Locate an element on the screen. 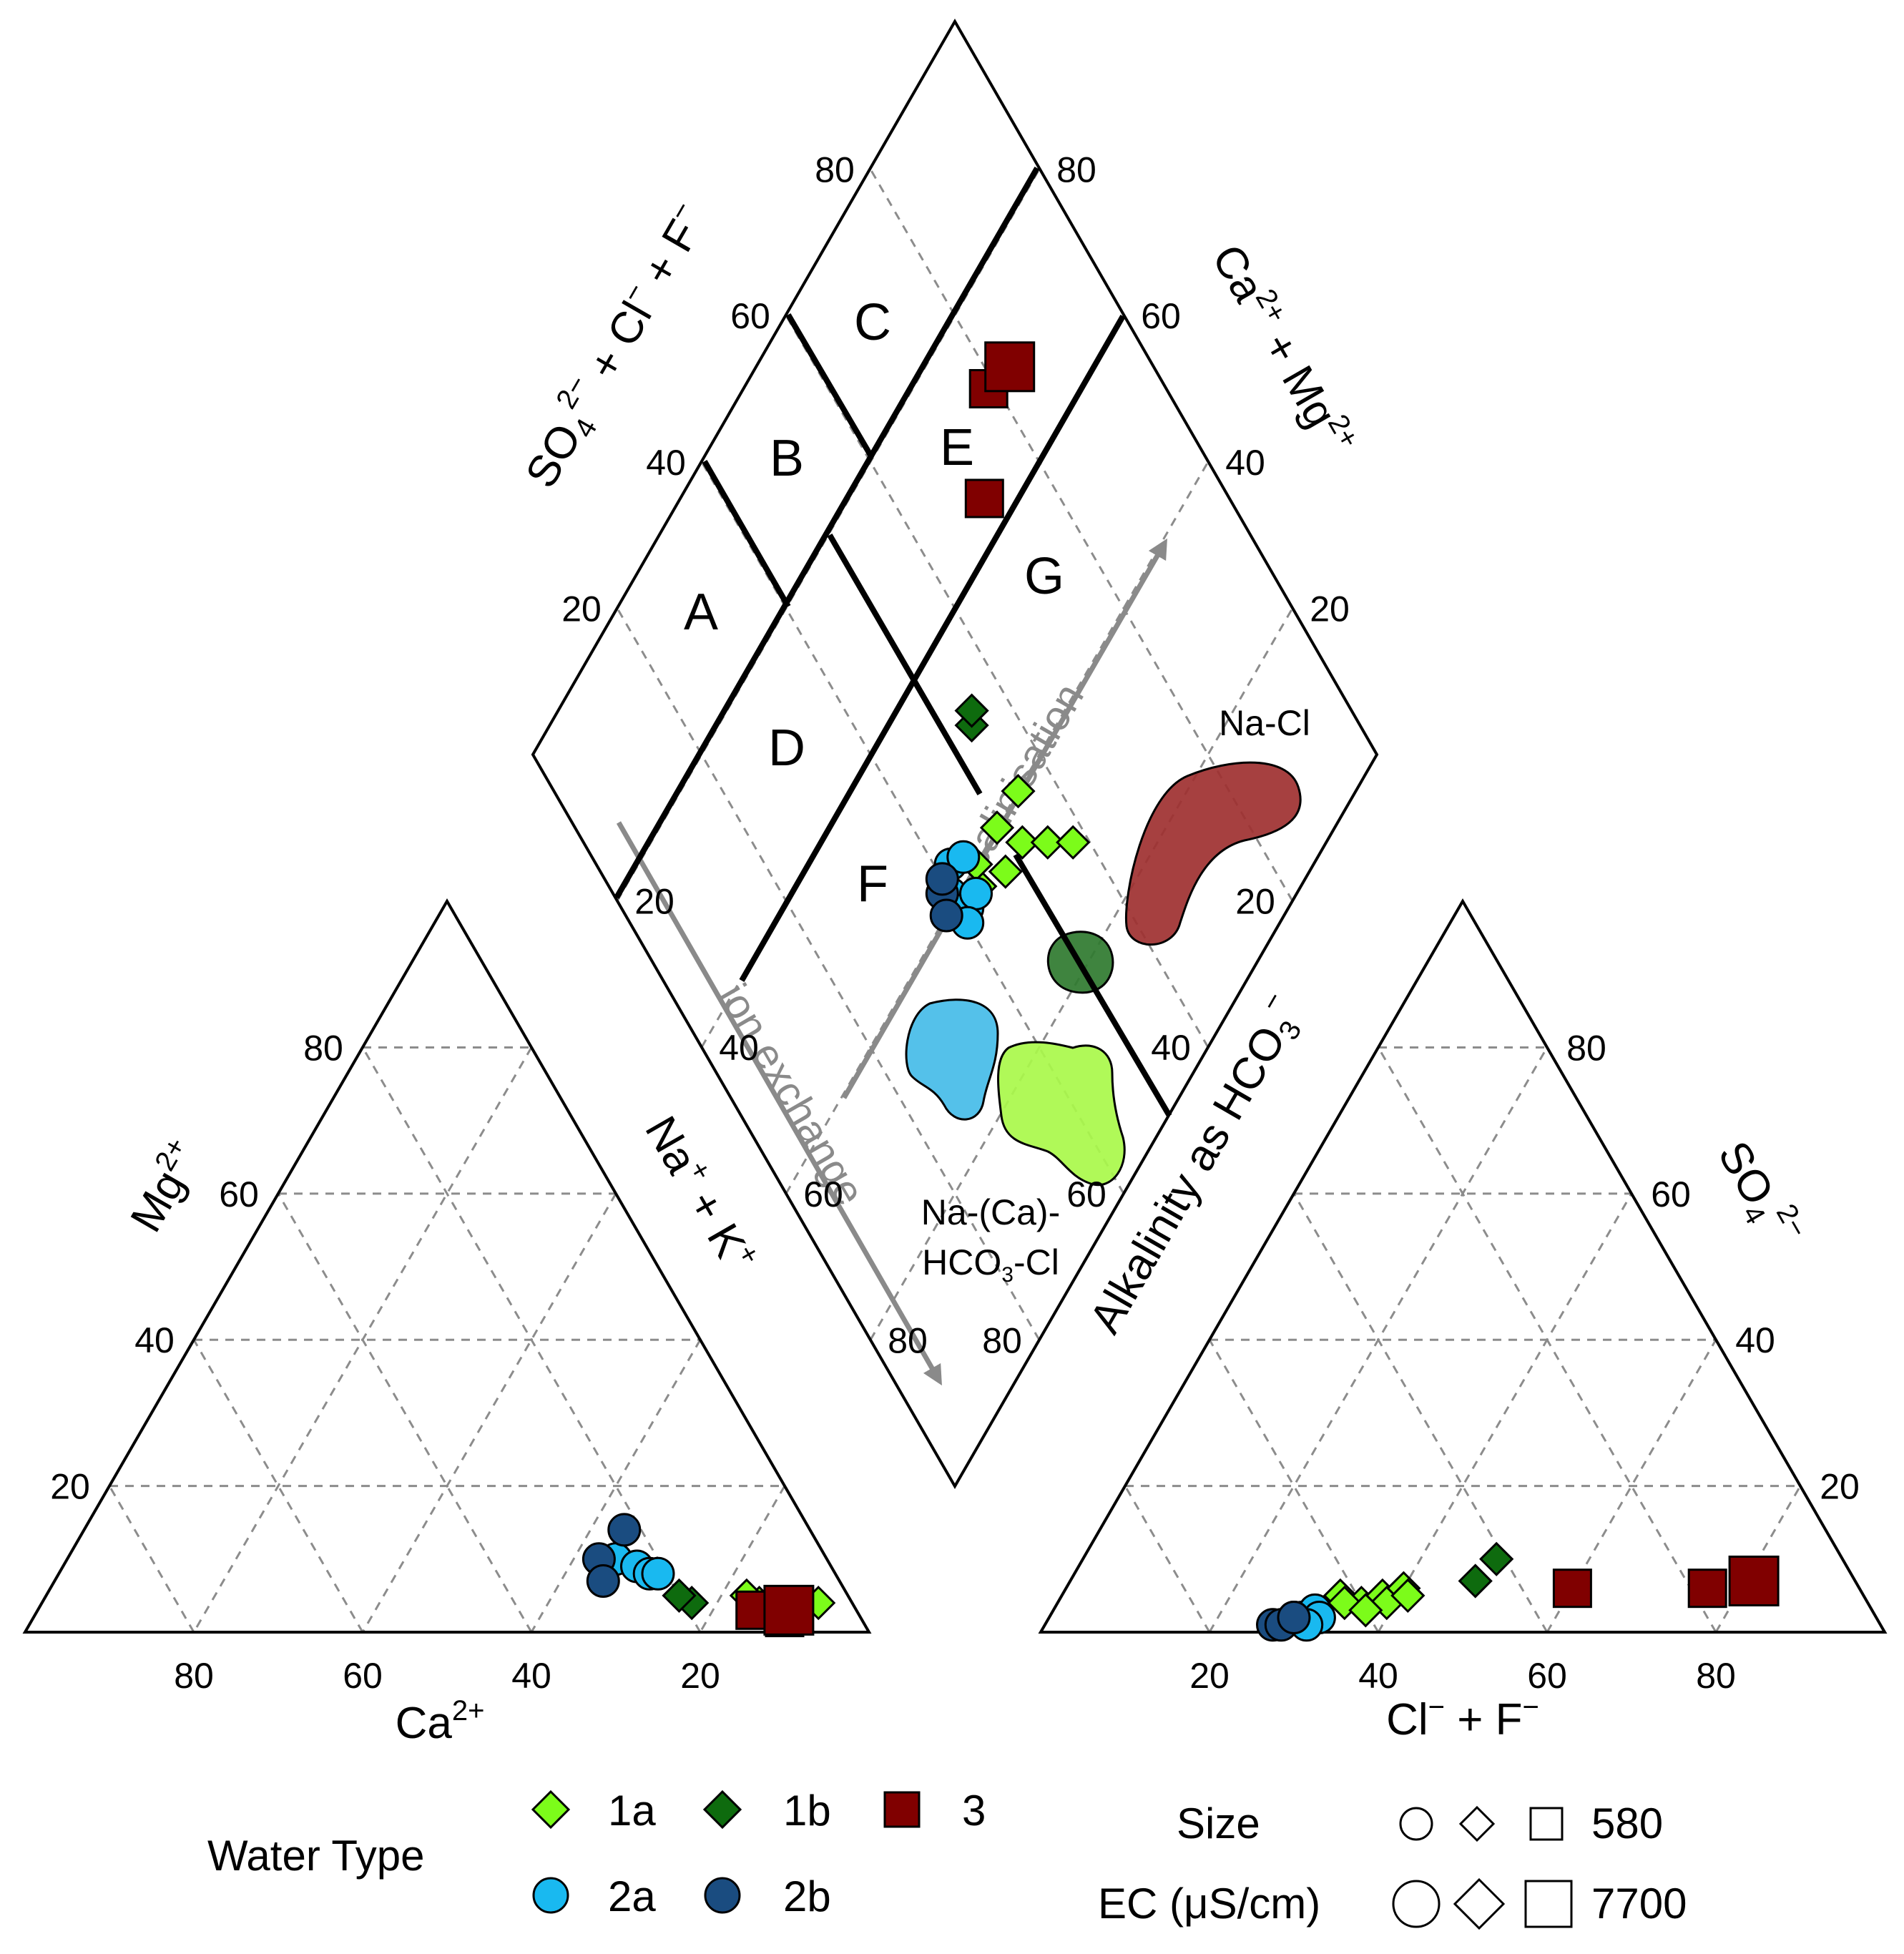  mg-axis-title: Mg2+ is located at coordinates (164, 1186).